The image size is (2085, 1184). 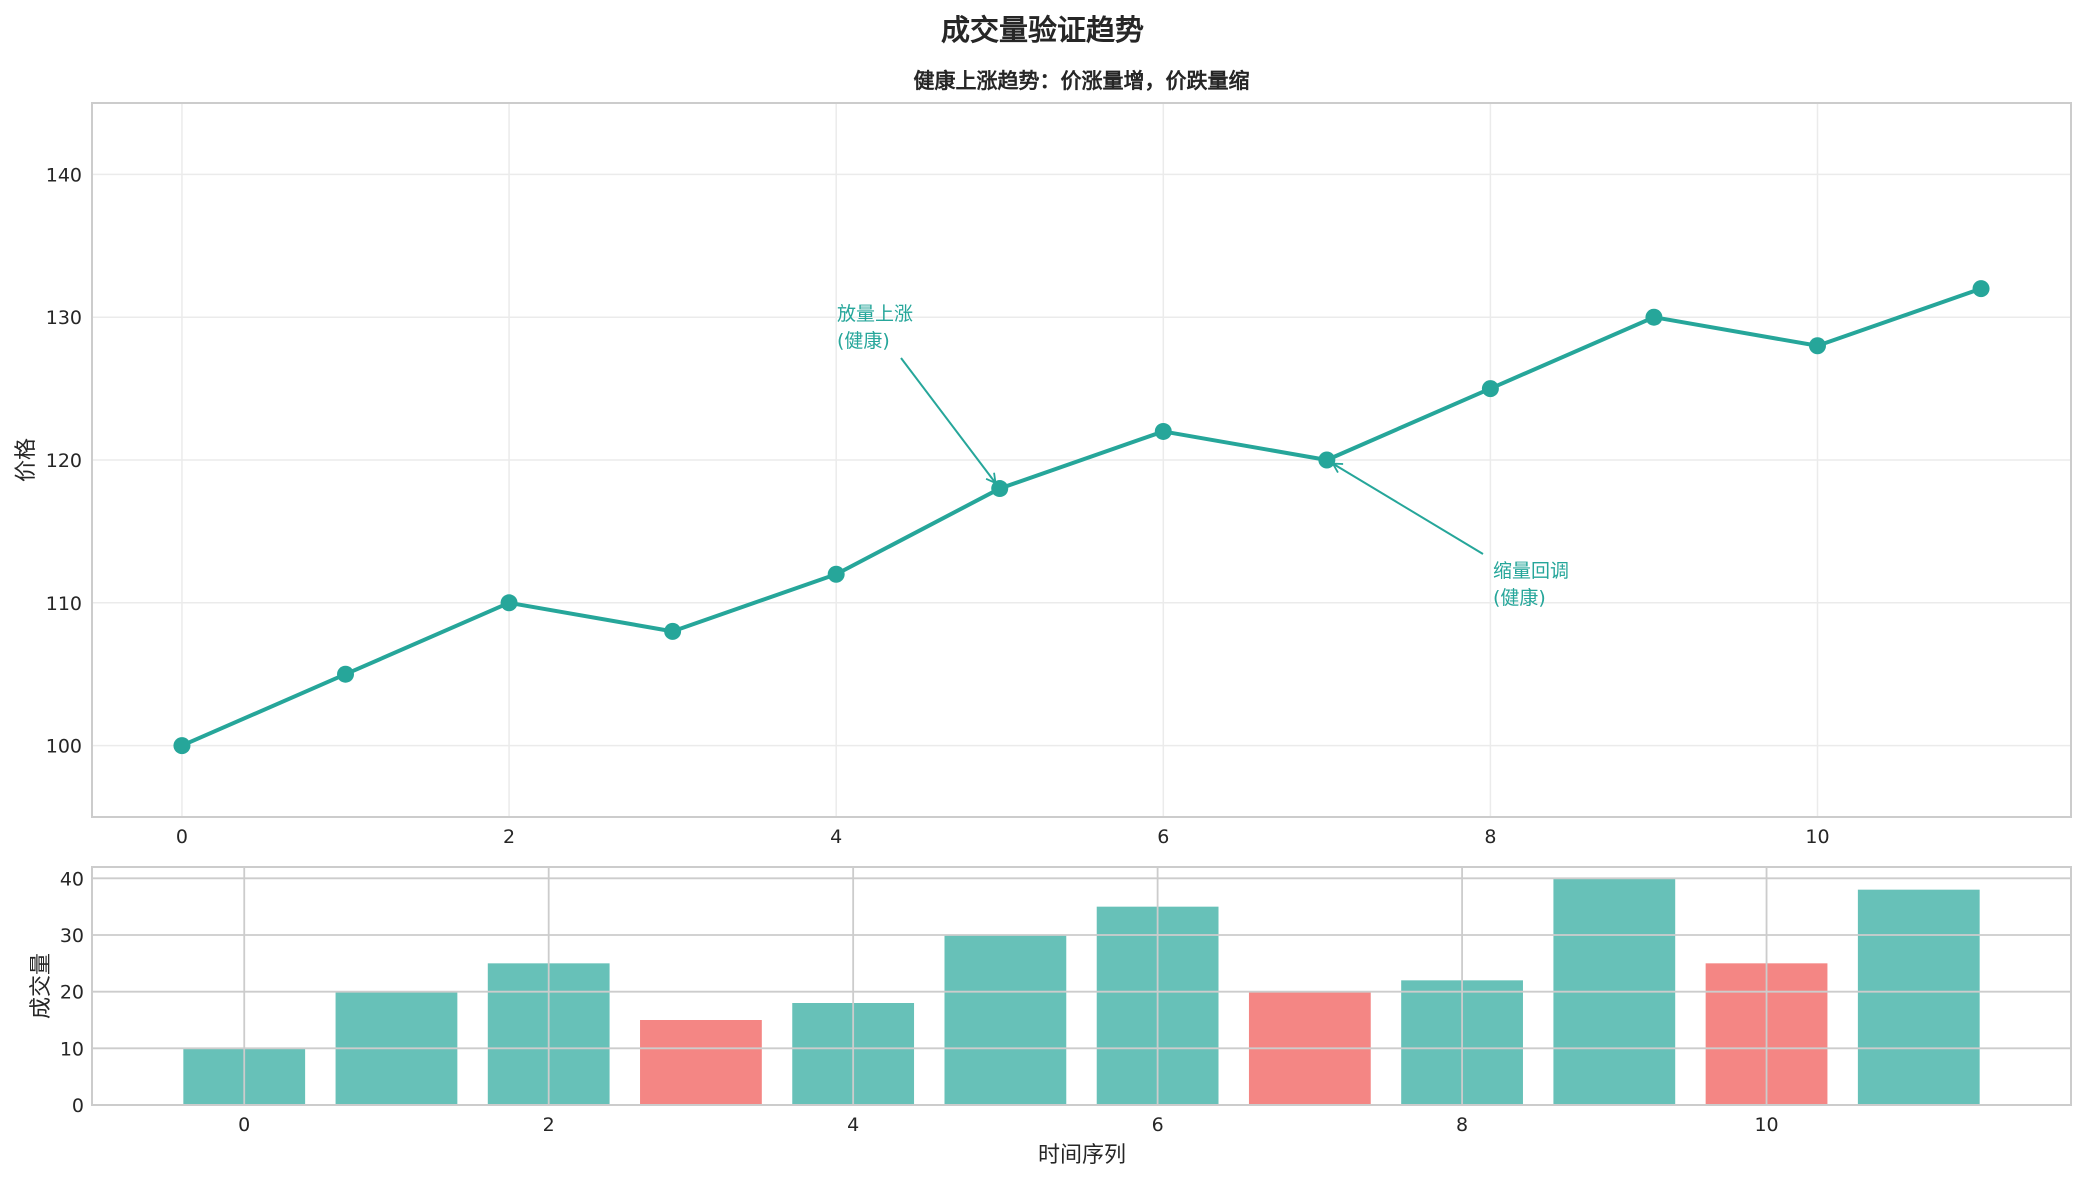 What do you see at coordinates (78, 1106) in the screenshot?
I see `volume-y-tick-label: 0` at bounding box center [78, 1106].